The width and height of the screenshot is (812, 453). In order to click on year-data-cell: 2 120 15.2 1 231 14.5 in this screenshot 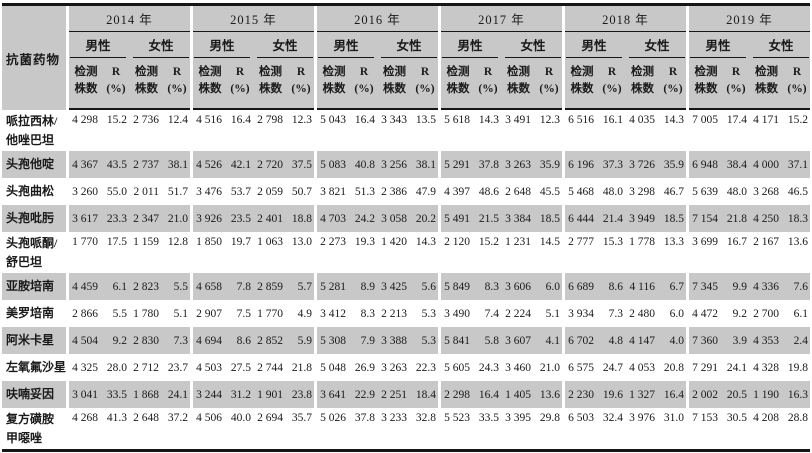, I will do `click(501, 252)`.